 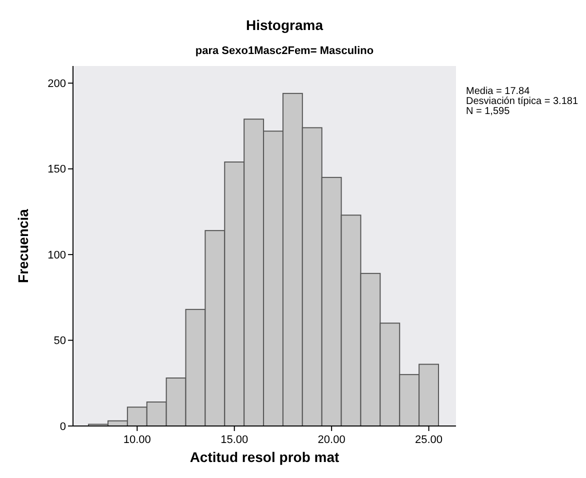 What do you see at coordinates (63, 426) in the screenshot?
I see `y-tick-label: 0` at bounding box center [63, 426].